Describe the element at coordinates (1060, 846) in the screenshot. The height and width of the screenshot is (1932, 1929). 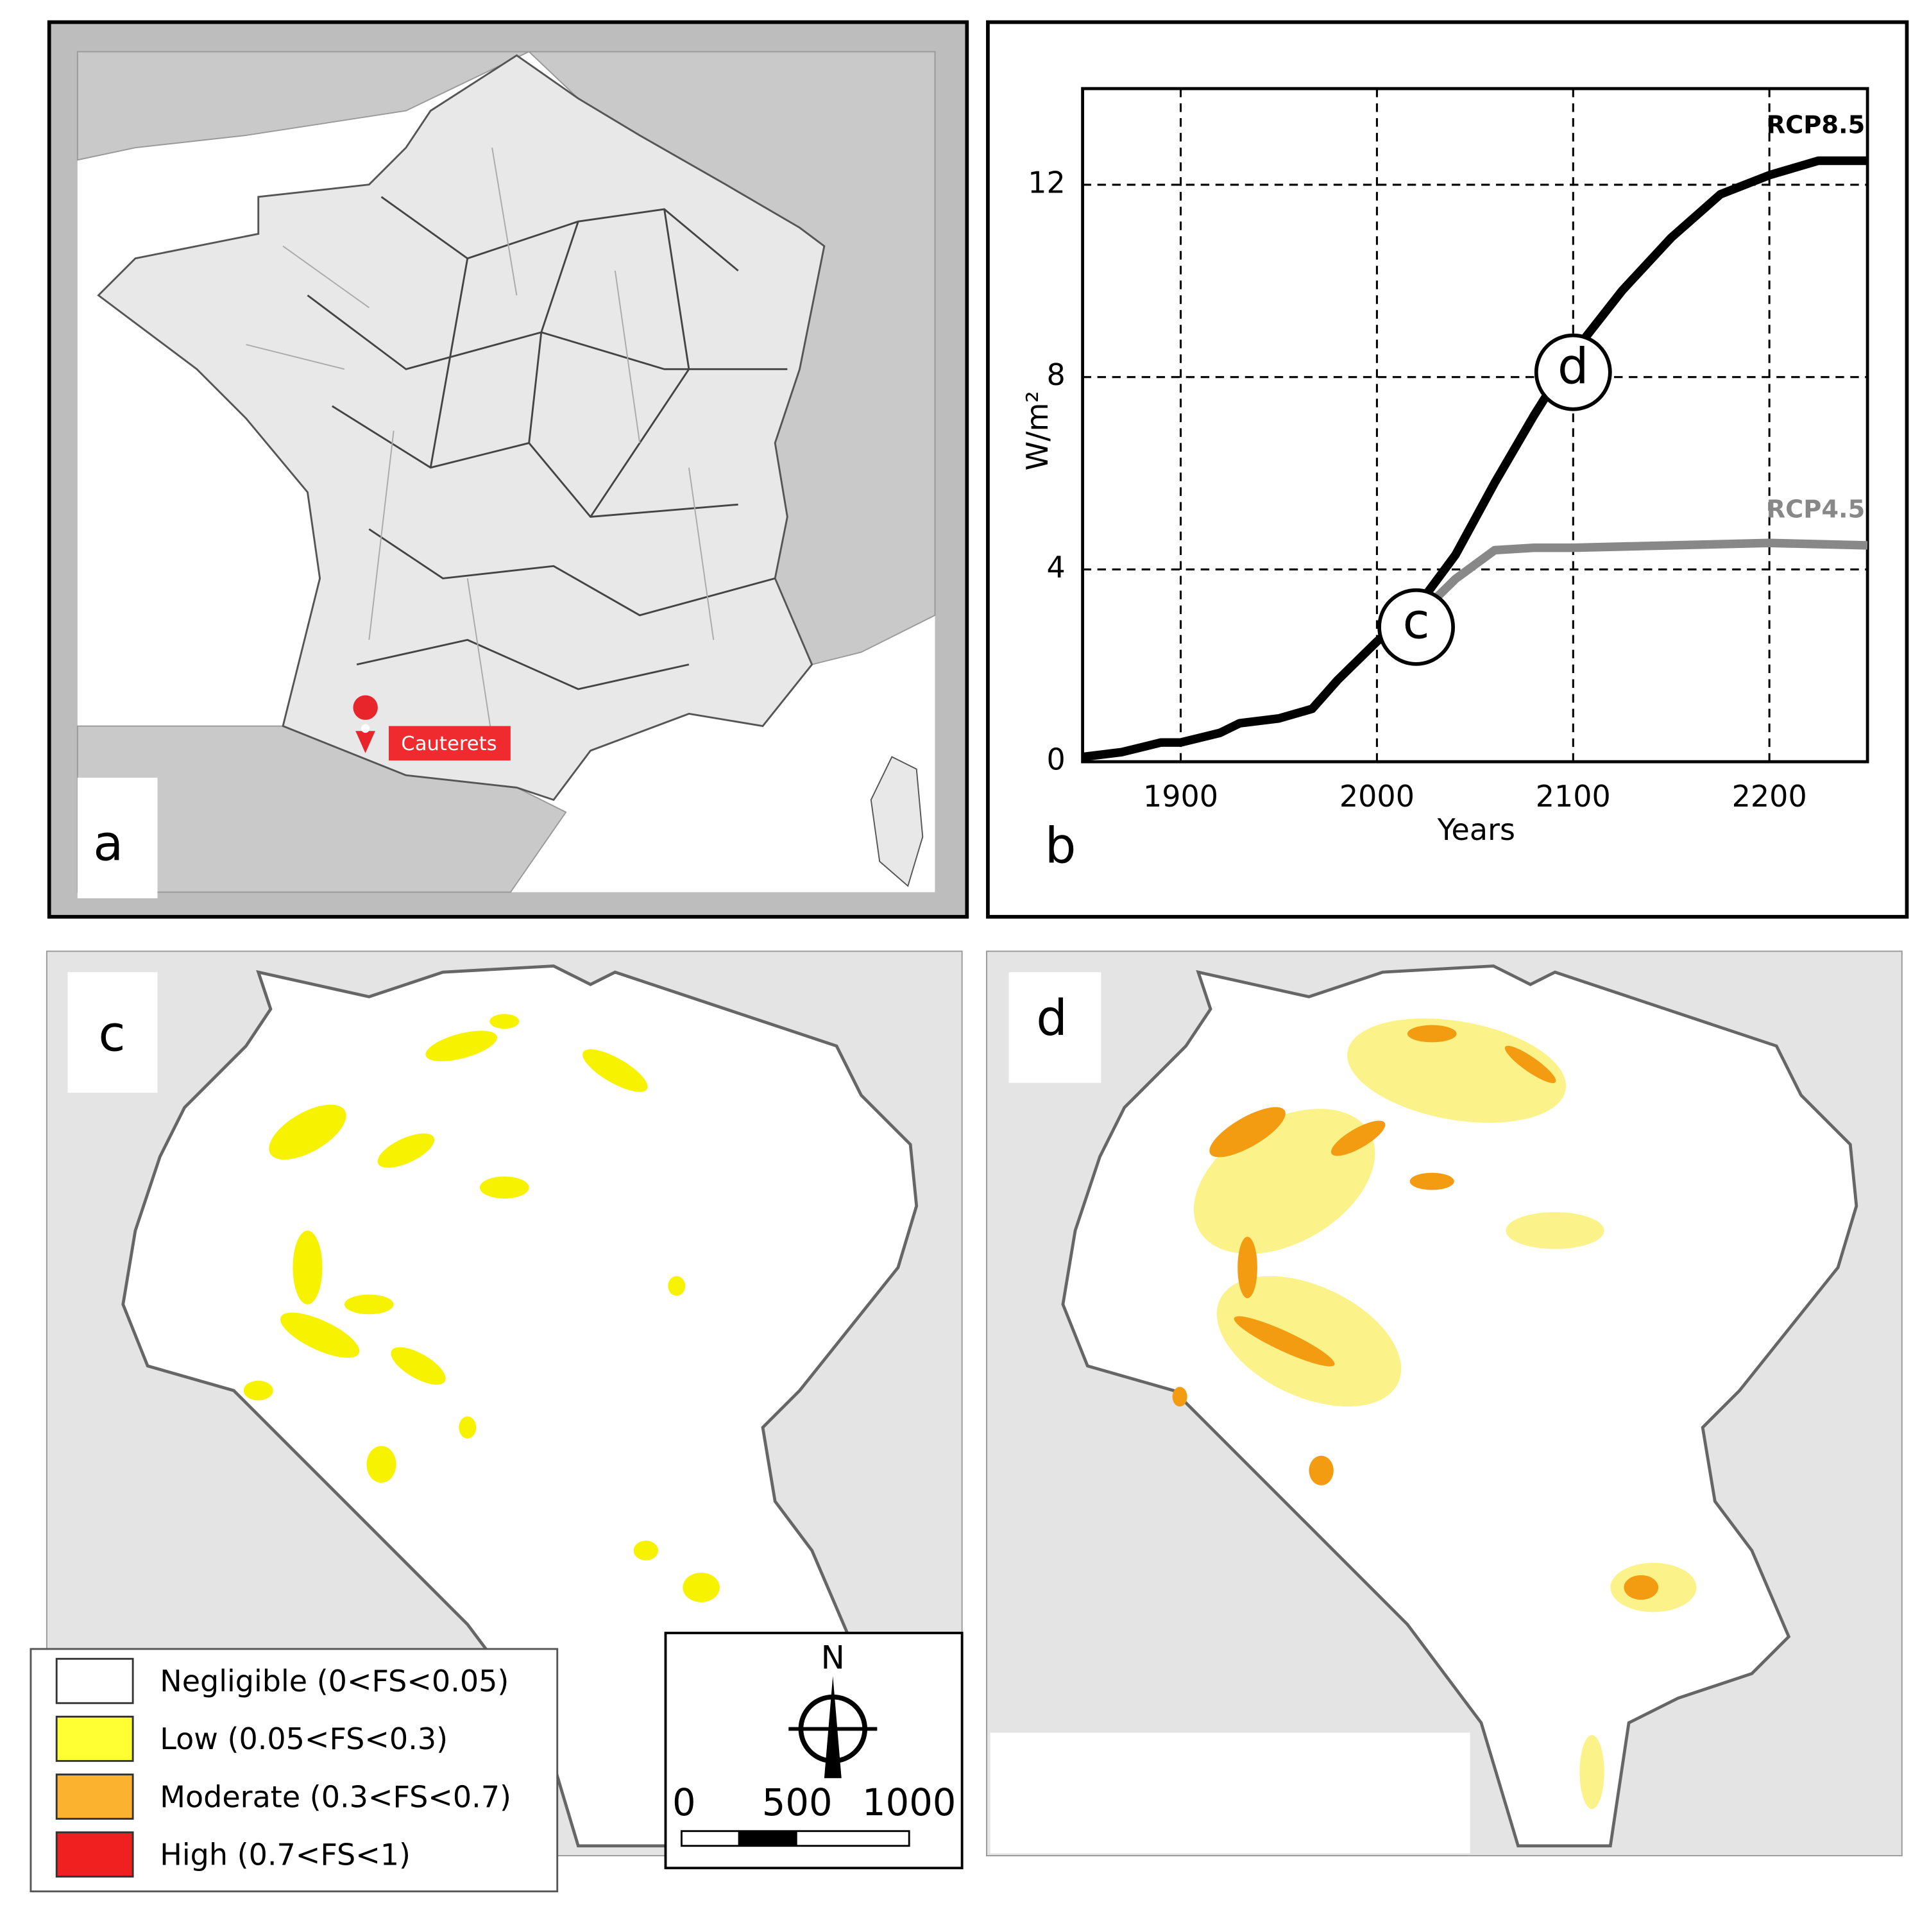
I see `panel-label: b` at that location.